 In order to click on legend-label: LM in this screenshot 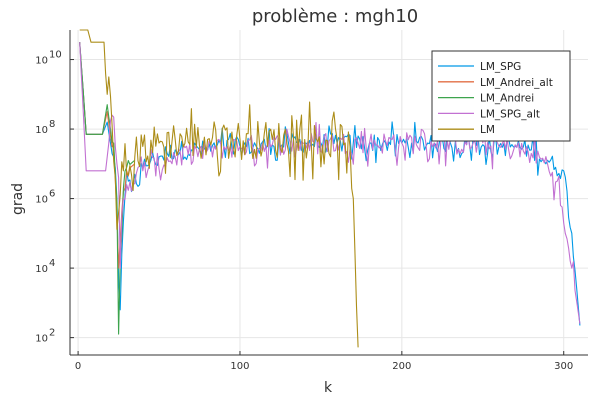, I will do `click(487, 130)`.